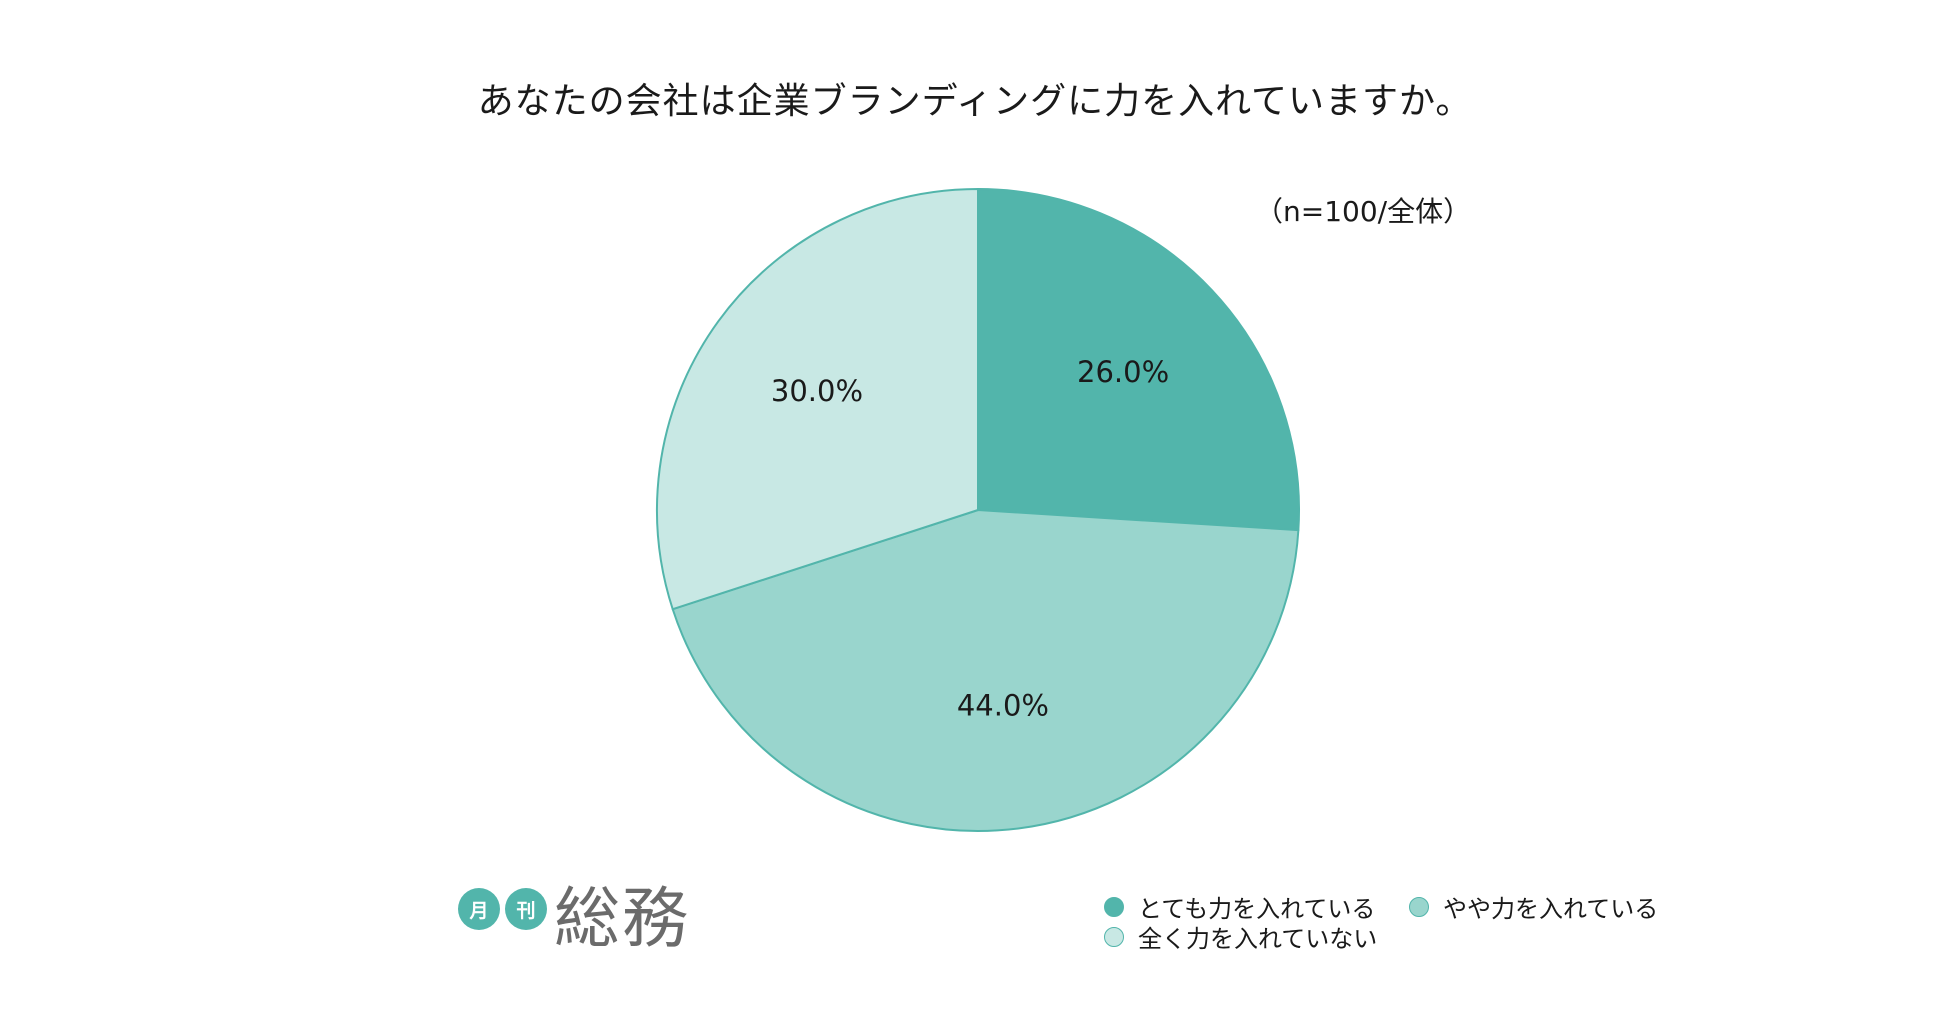 The width and height of the screenshot is (1950, 1022). I want to click on logo-wordmark: 総務, so click(622, 918).